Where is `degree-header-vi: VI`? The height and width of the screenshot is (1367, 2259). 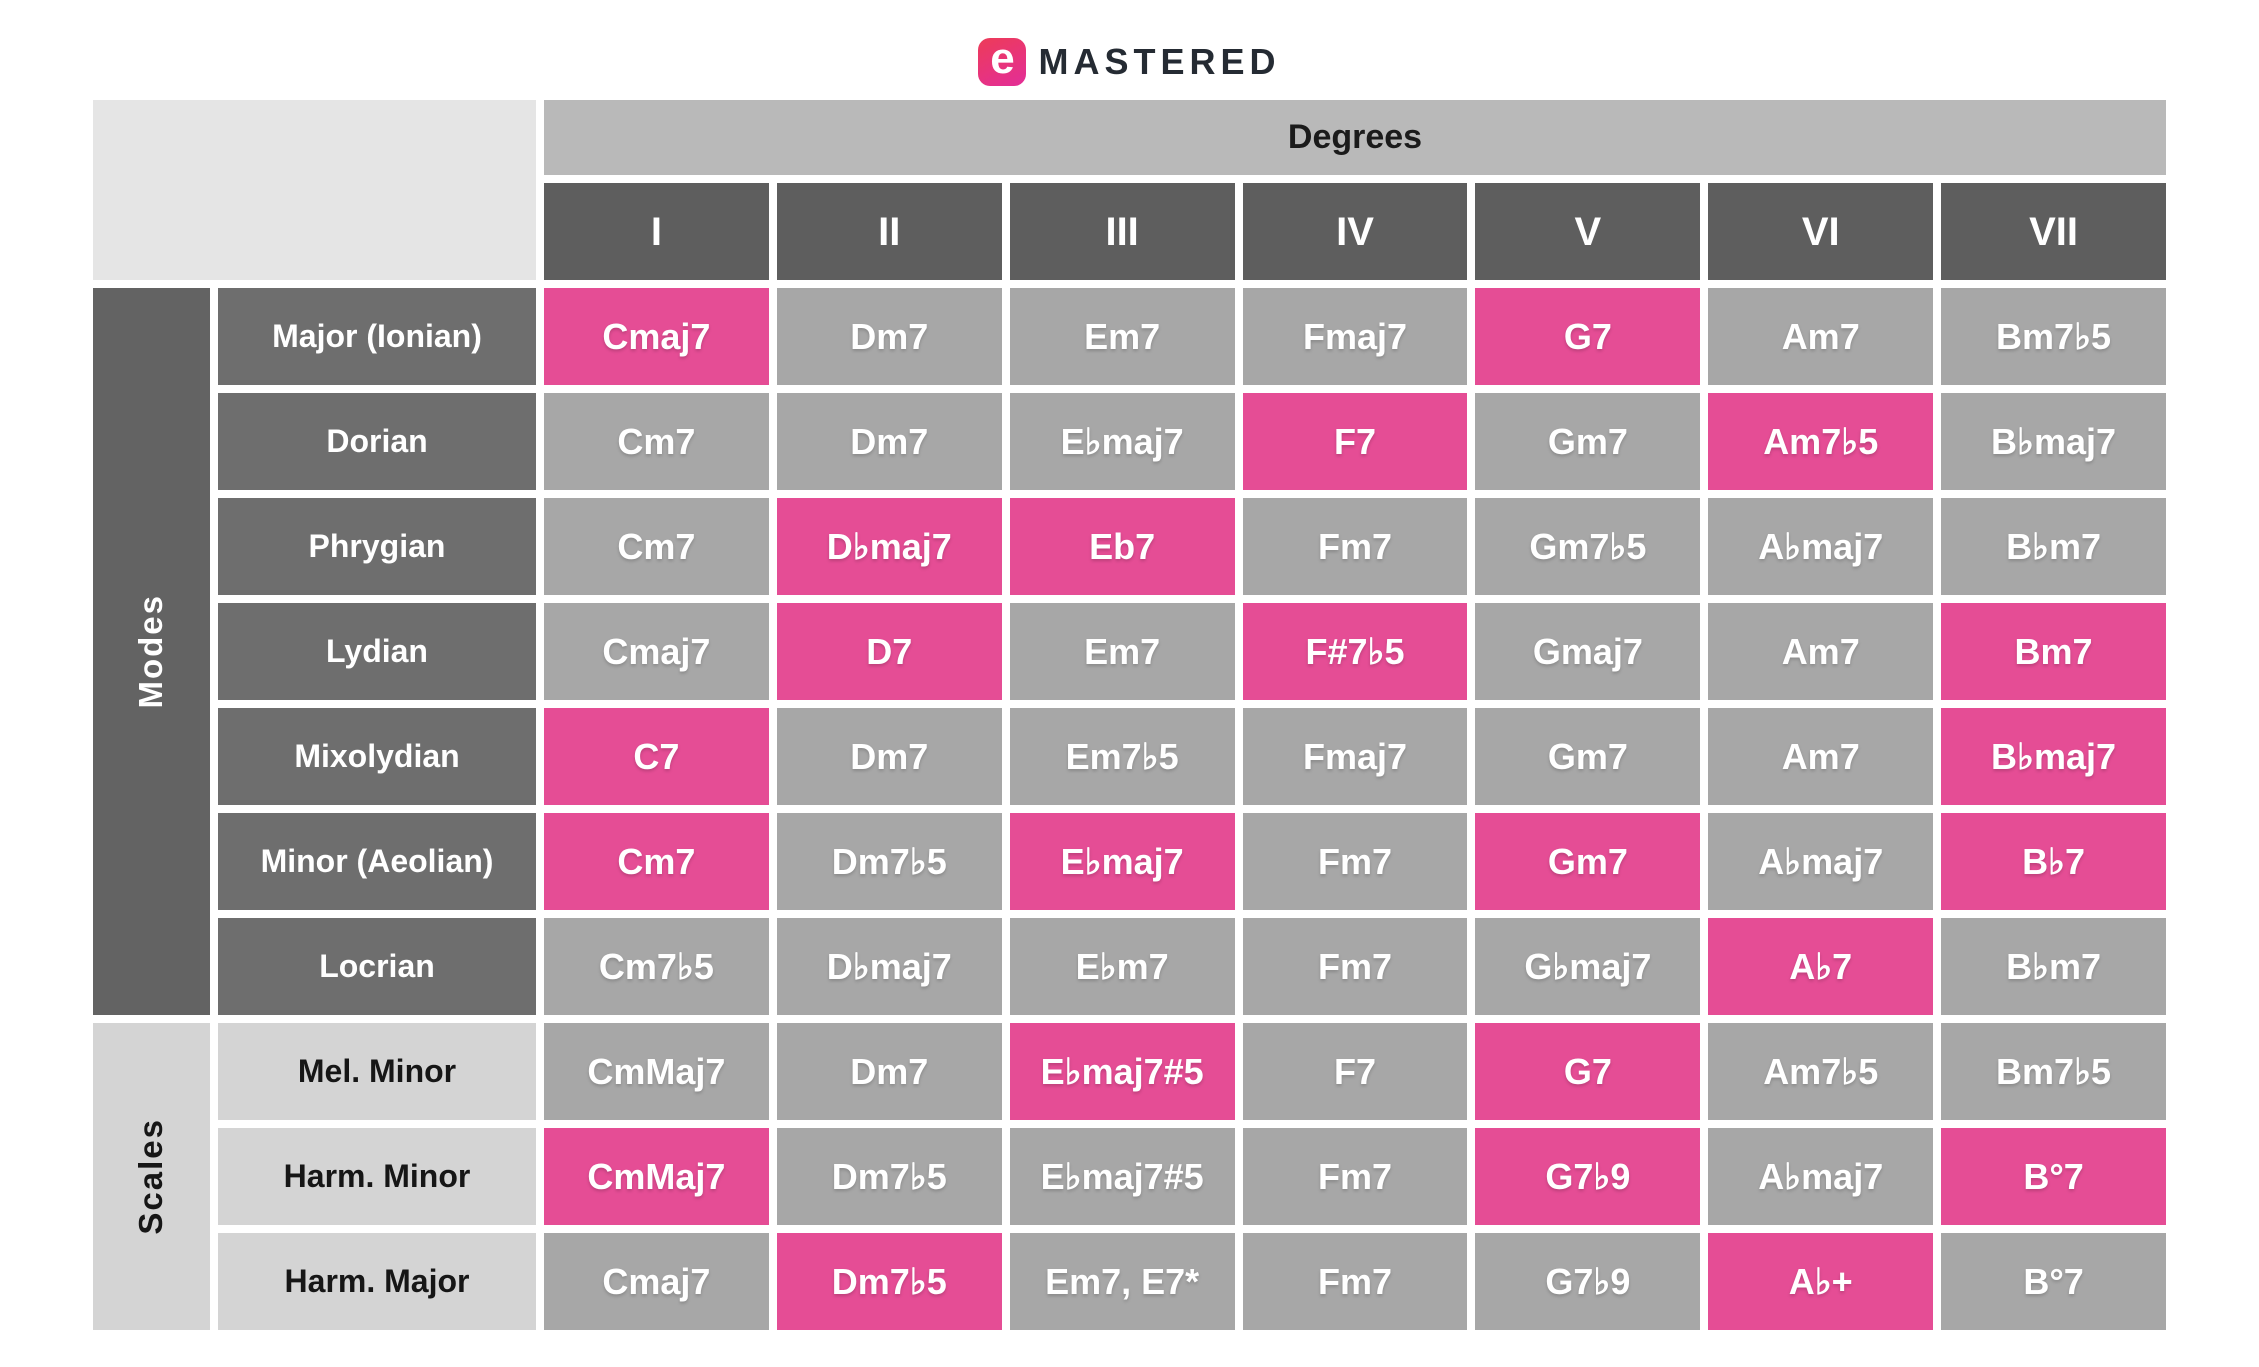
degree-header-vi: VI is located at coordinates (1821, 231).